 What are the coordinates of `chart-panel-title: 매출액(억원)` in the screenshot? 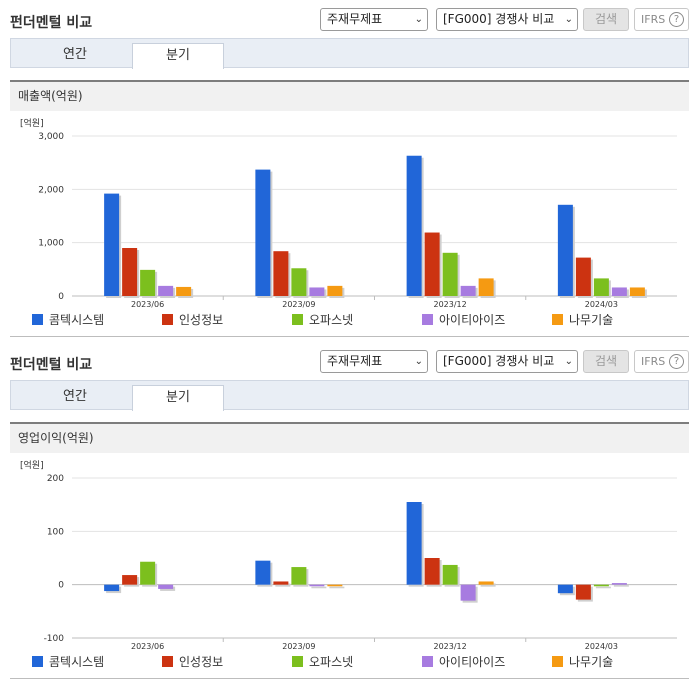 It's located at (349, 95).